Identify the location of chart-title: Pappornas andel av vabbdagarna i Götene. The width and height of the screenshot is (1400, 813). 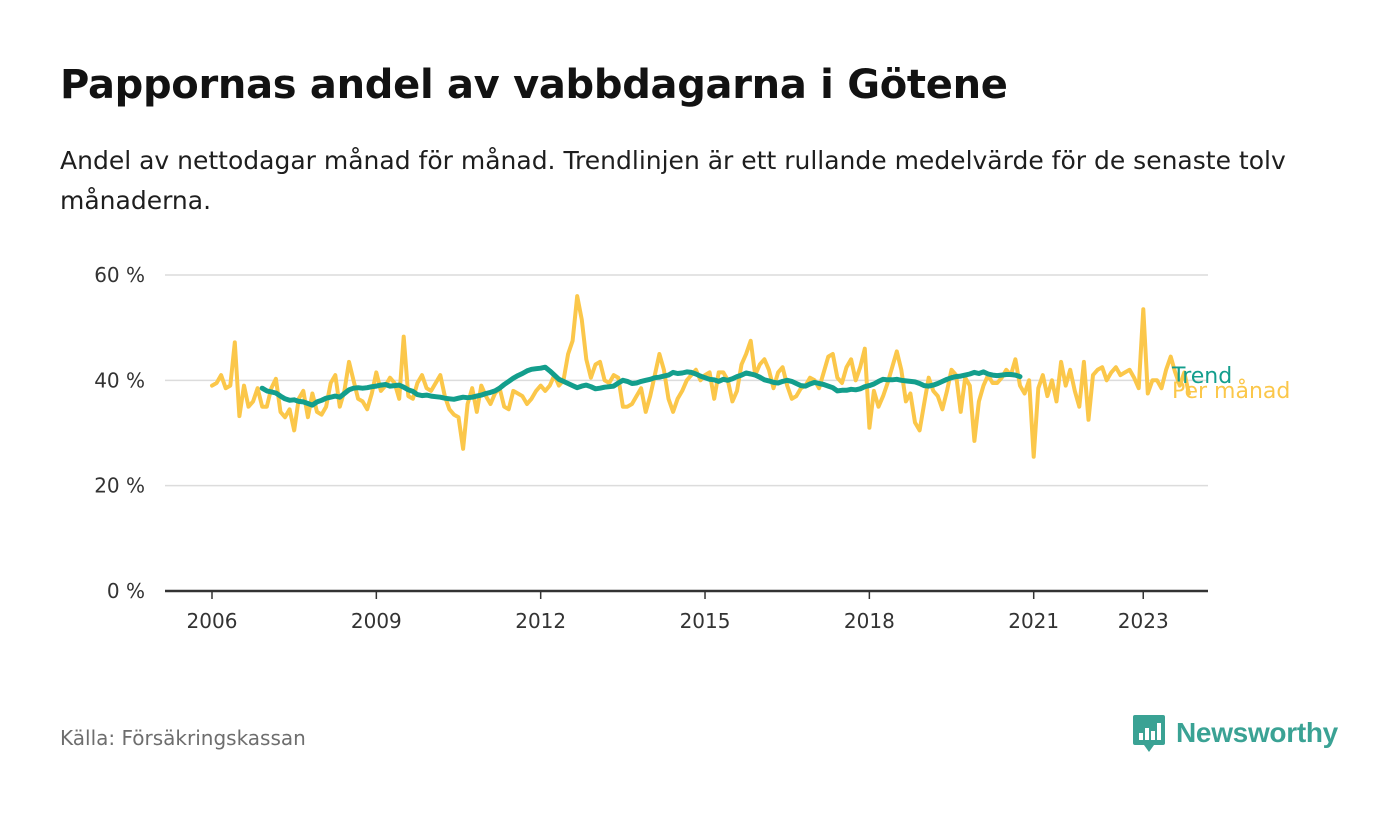
(534, 85).